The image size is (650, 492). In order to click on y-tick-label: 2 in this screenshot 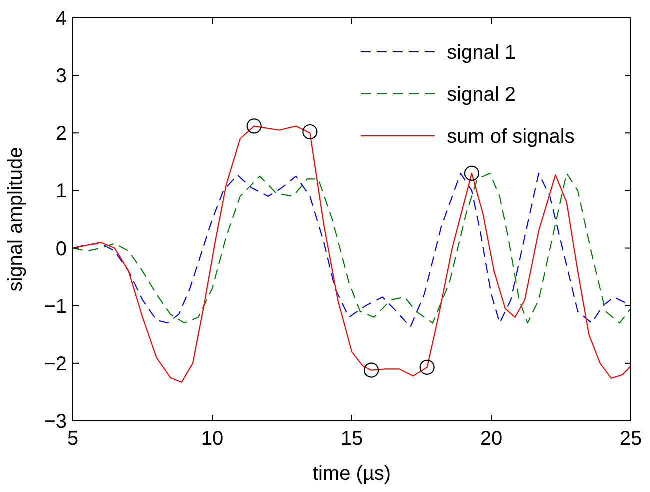, I will do `click(61, 134)`.